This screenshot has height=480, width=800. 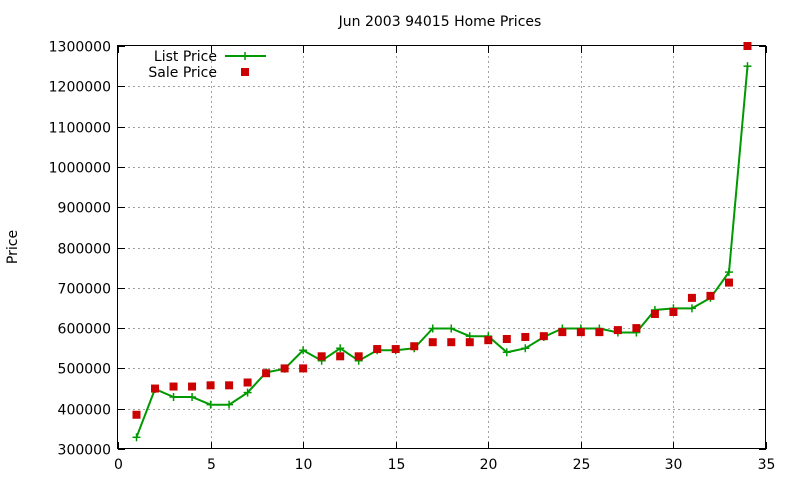 What do you see at coordinates (440, 22) in the screenshot?
I see `chart-title: Jun 2003 94015 Home Prices` at bounding box center [440, 22].